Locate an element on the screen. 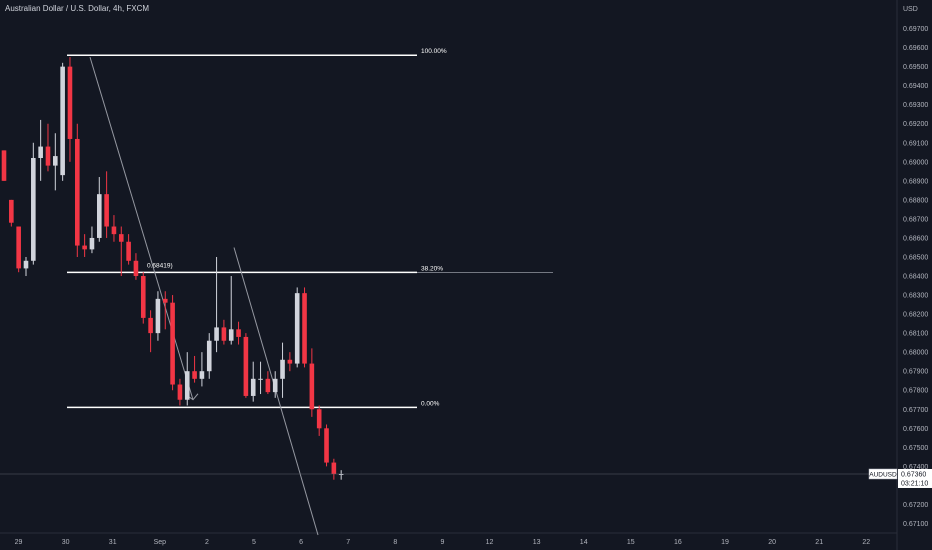 The image size is (932, 550). price-tick-label: 0.68800 is located at coordinates (915, 200).